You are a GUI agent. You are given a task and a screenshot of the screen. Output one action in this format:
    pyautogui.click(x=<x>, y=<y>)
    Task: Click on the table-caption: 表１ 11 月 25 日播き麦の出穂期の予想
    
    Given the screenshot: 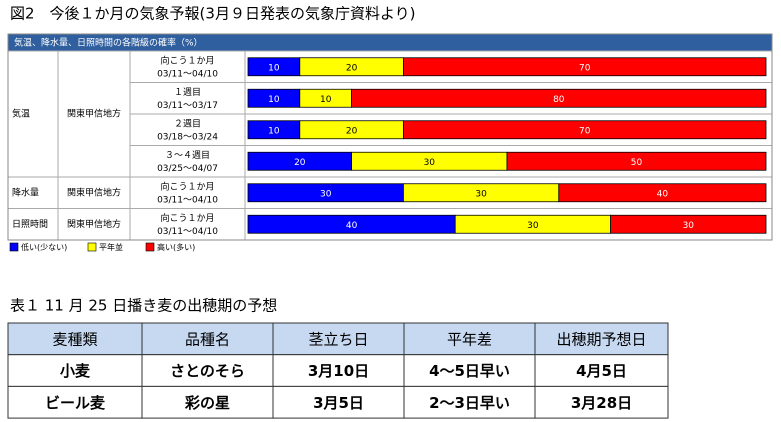 What is the action you would take?
    pyautogui.click(x=143, y=306)
    